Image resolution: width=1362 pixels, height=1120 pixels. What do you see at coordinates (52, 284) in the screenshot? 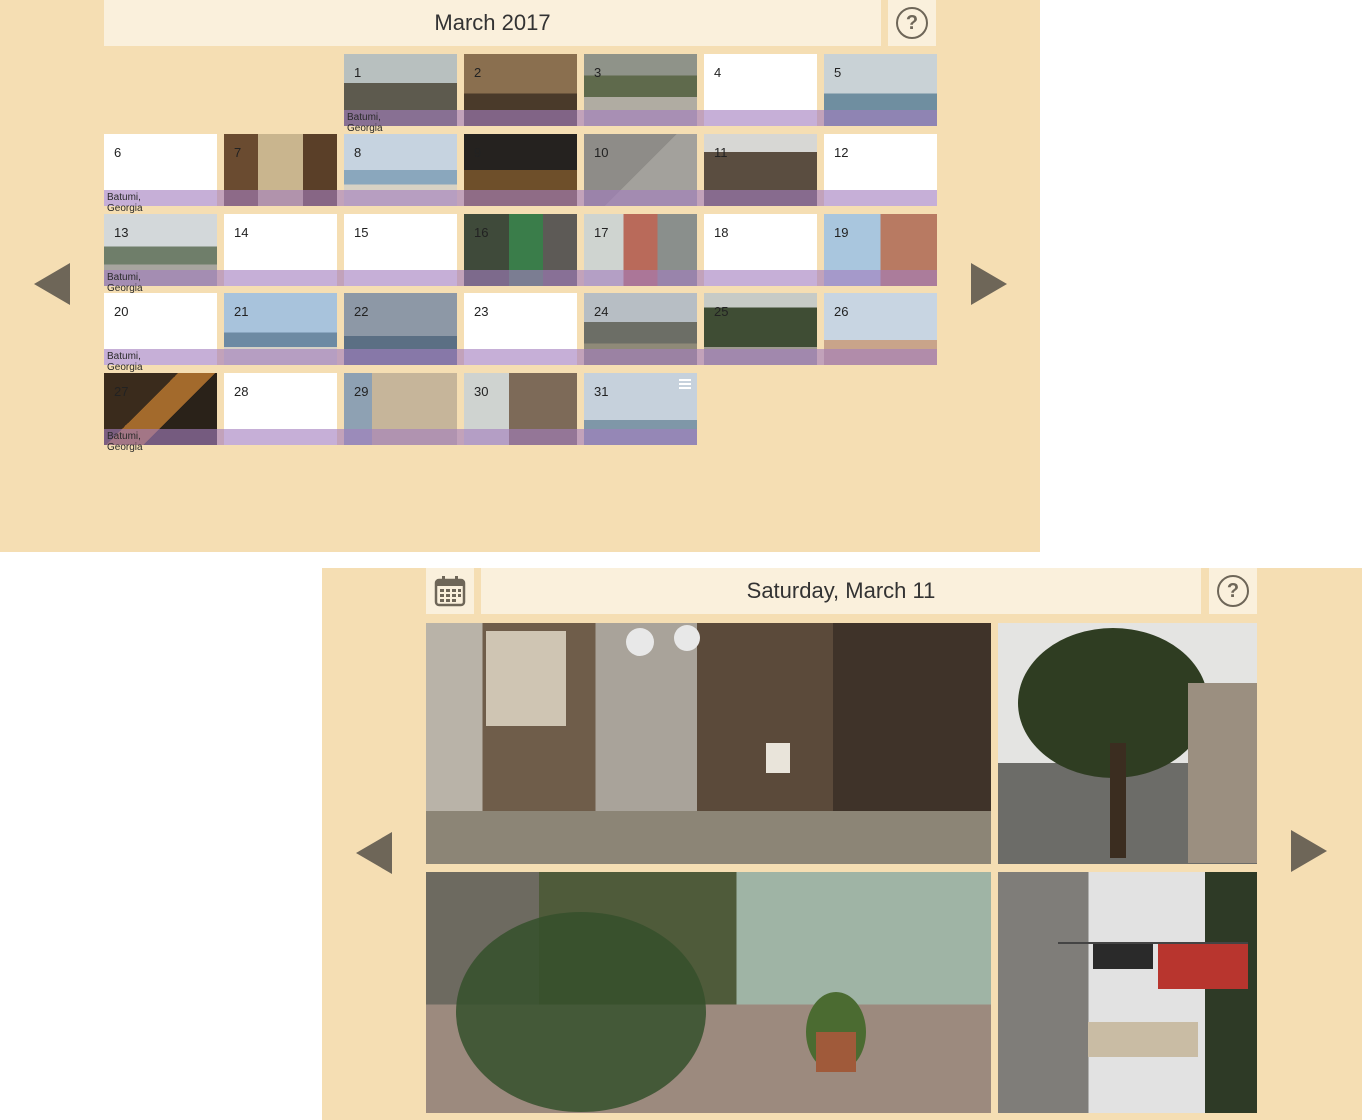
I see `previous-month-chevron-left-icon` at bounding box center [52, 284].